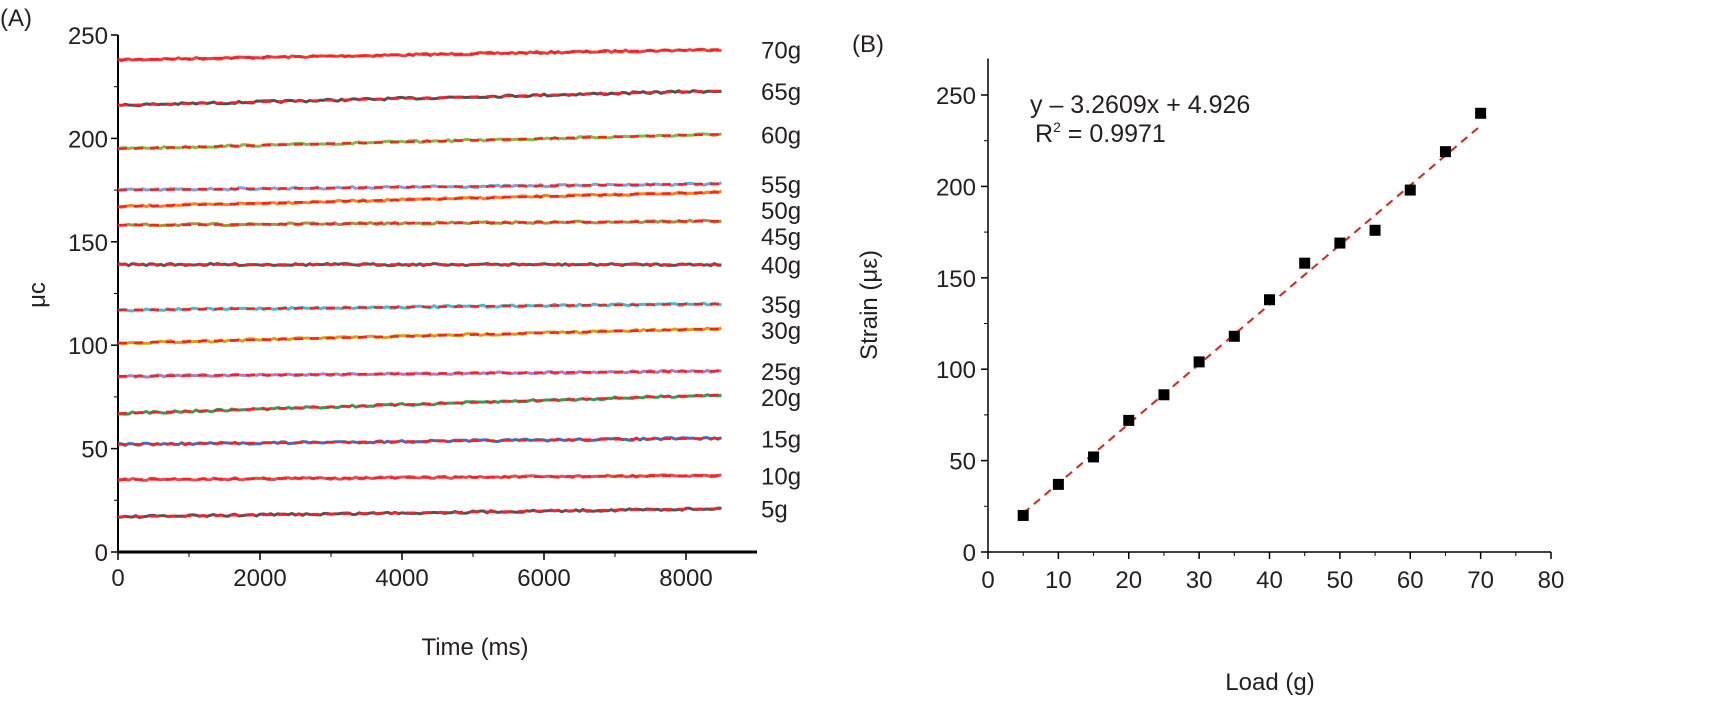  Describe the element at coordinates (781, 266) in the screenshot. I see `series-label: 40g` at that location.